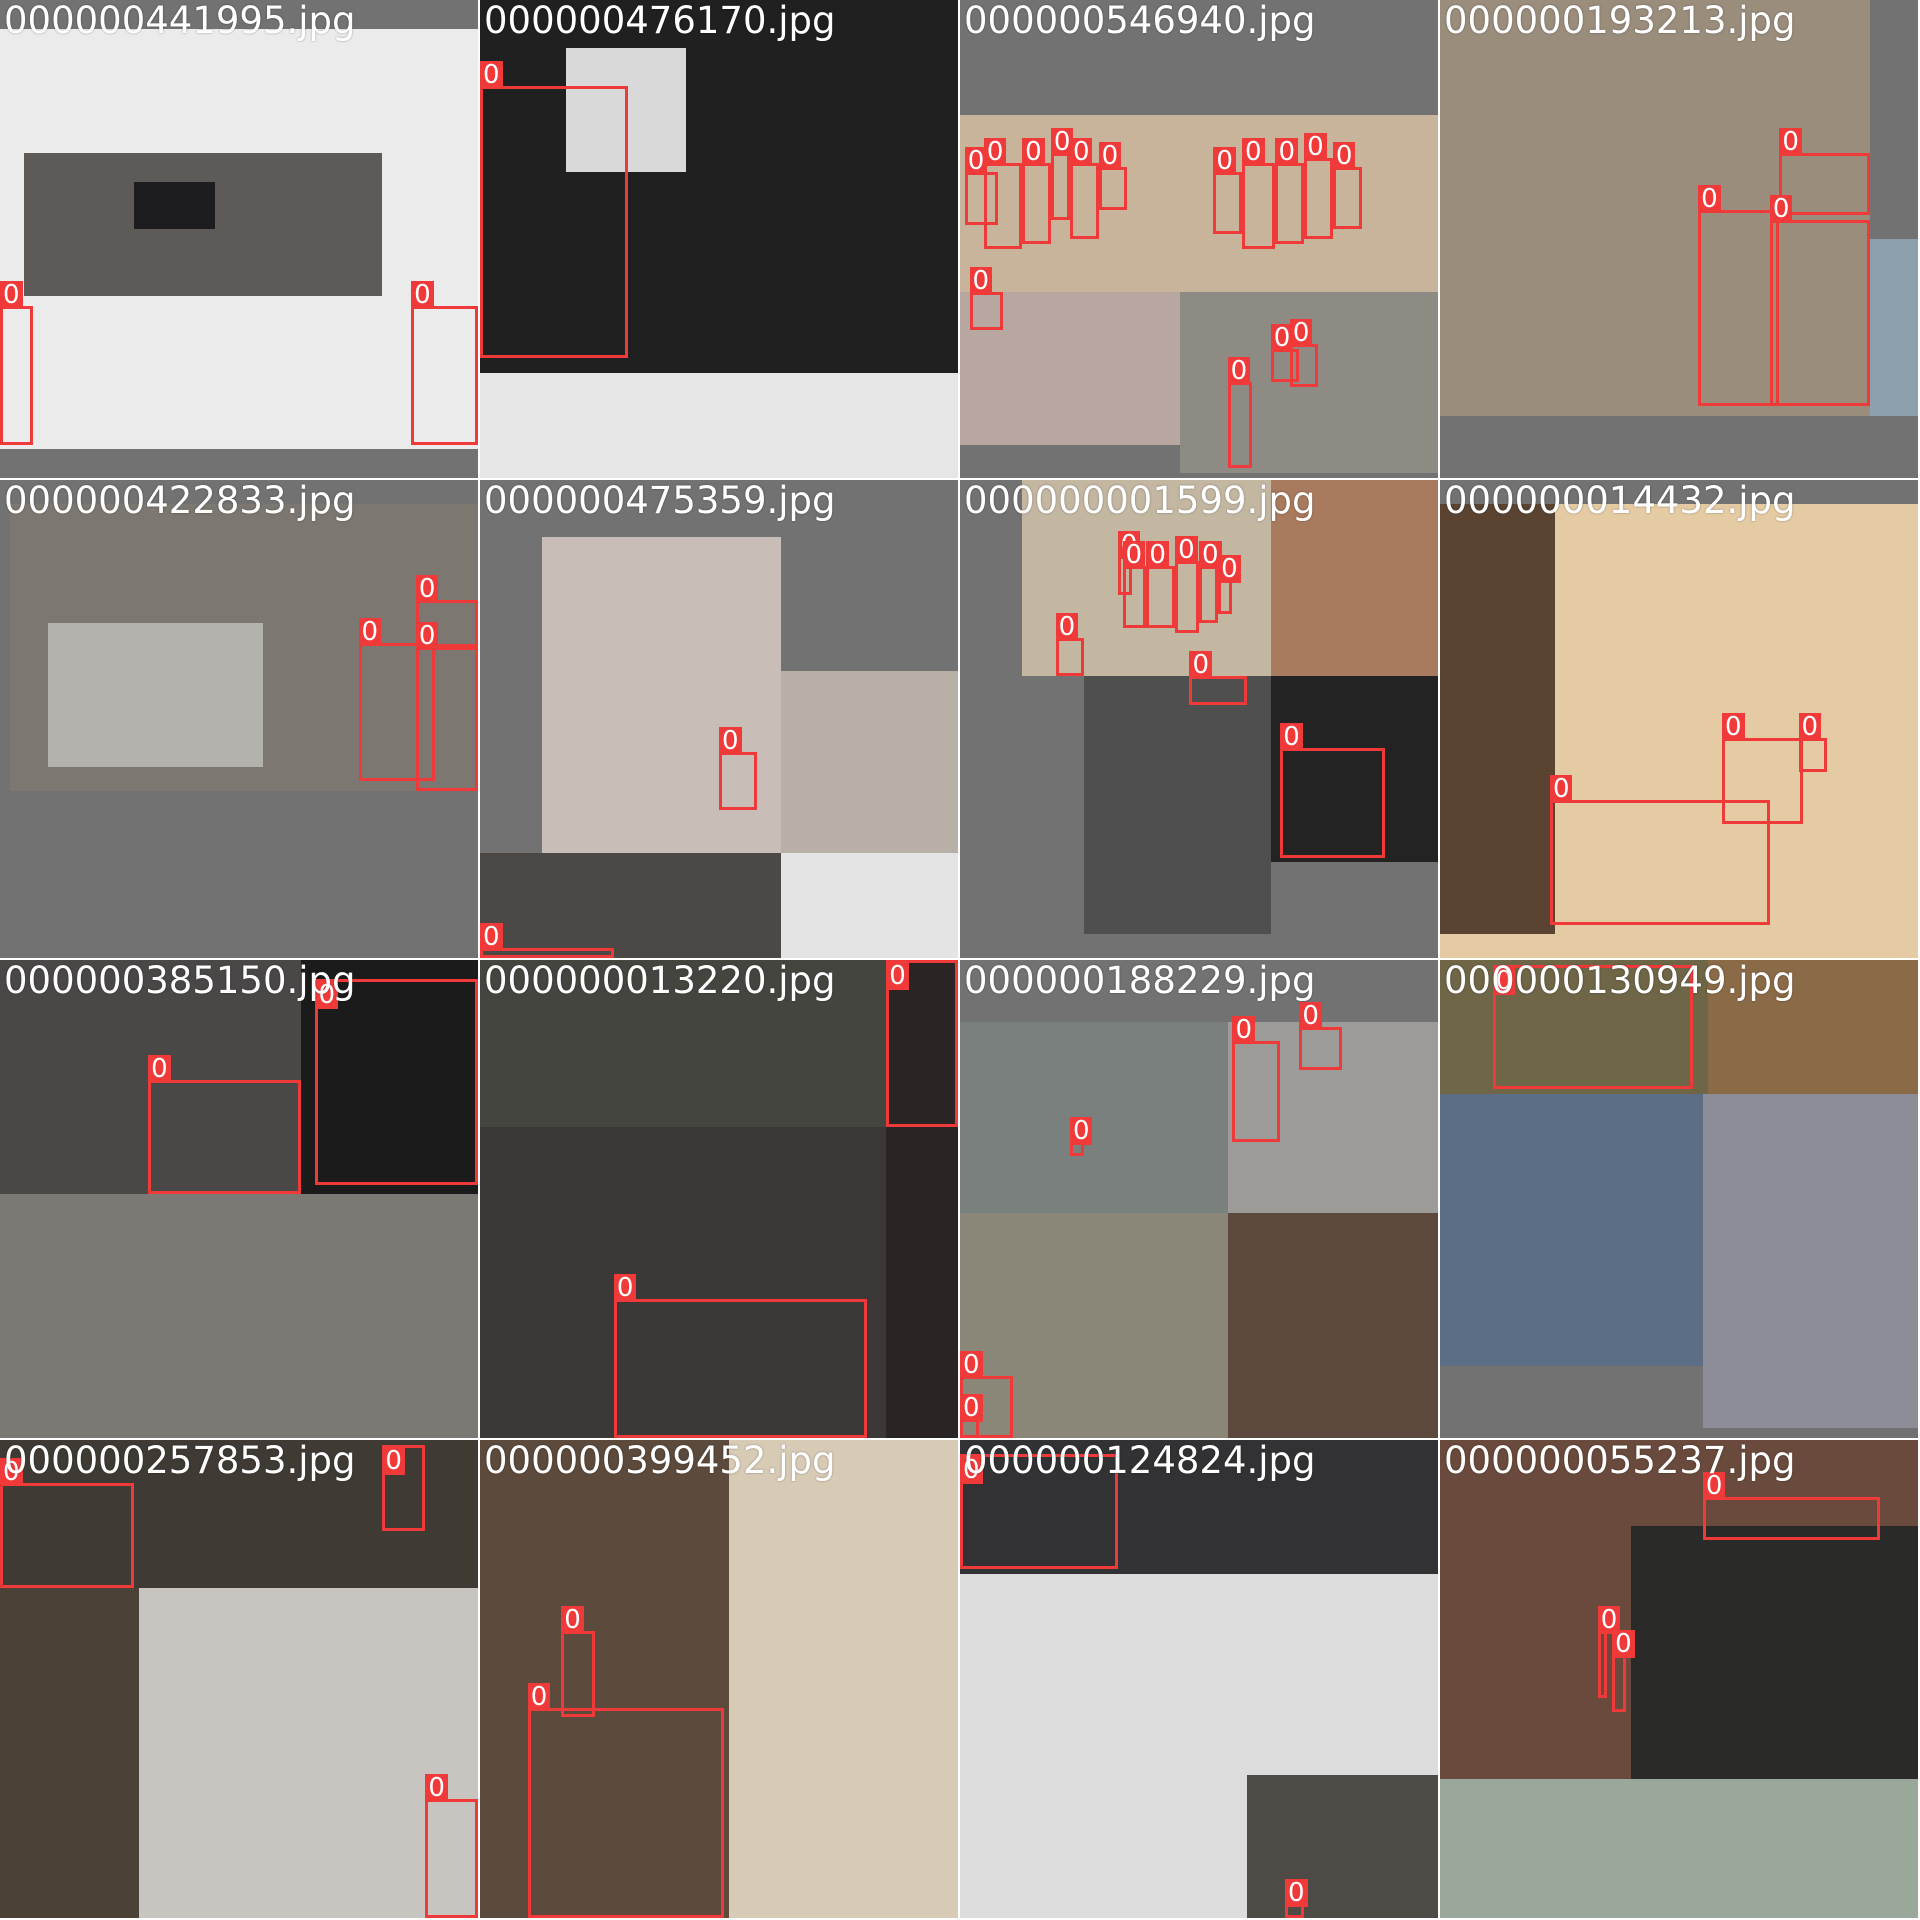 This screenshot has height=1920, width=1920. What do you see at coordinates (239, 239) in the screenshot?
I see `tile-0: 0 0 000000441995.jpg` at bounding box center [239, 239].